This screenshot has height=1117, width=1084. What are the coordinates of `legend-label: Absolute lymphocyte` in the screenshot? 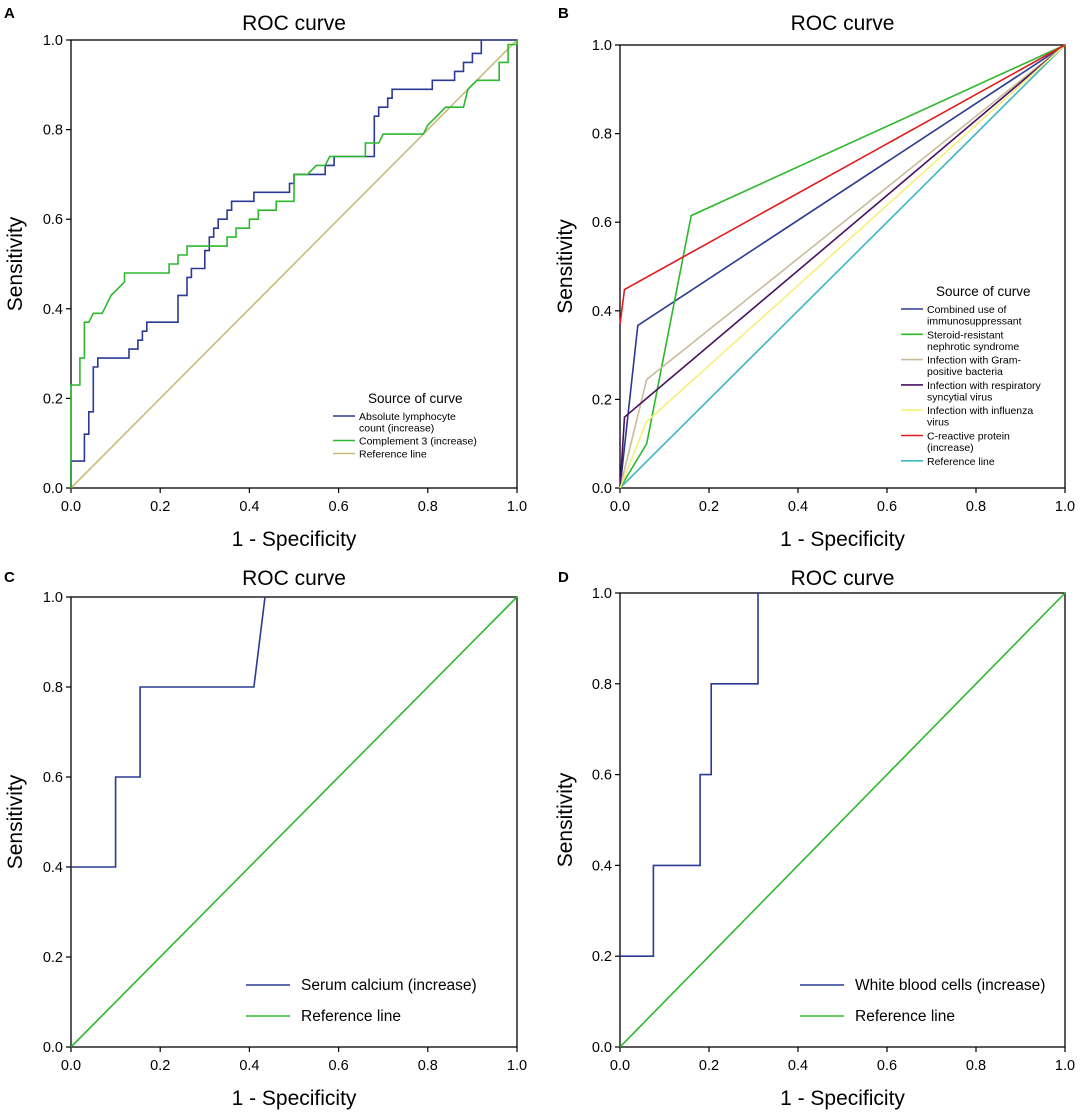 It's located at (407, 417).